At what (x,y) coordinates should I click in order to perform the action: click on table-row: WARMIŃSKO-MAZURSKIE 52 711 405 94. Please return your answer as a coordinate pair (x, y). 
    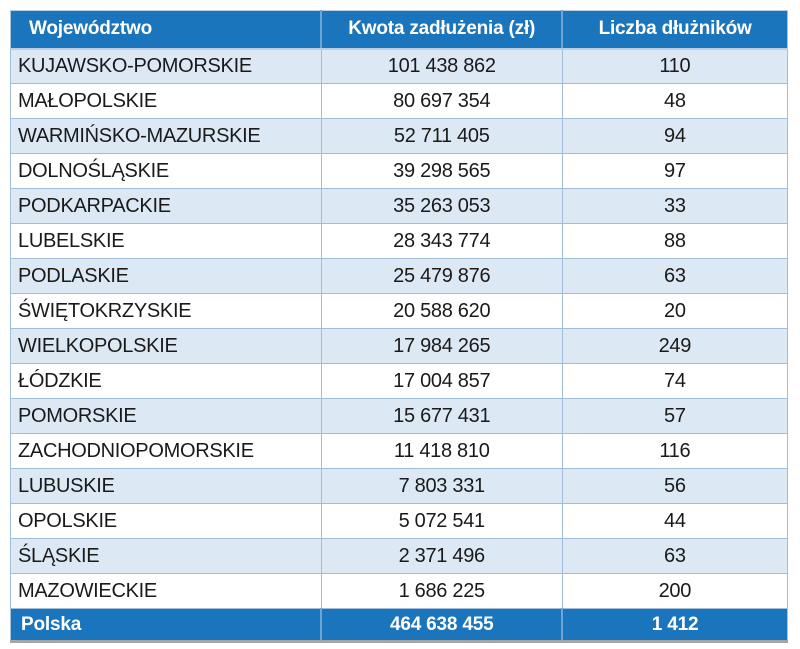
    Looking at the image, I should click on (399, 136).